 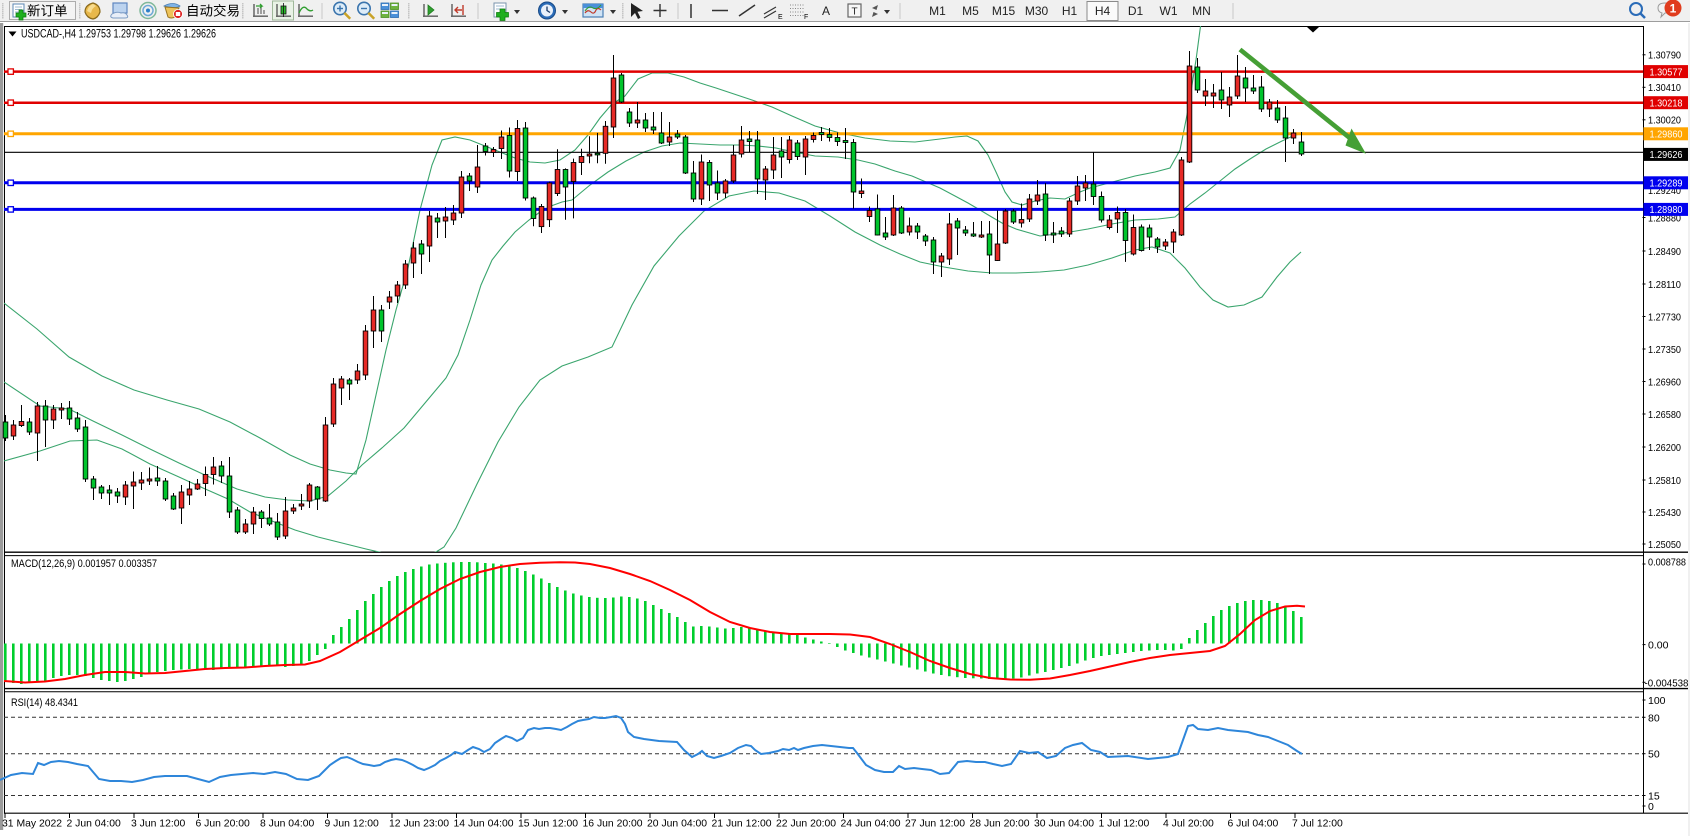 What do you see at coordinates (1664, 121) in the screenshot?
I see `svg-text: 1.30020` at bounding box center [1664, 121].